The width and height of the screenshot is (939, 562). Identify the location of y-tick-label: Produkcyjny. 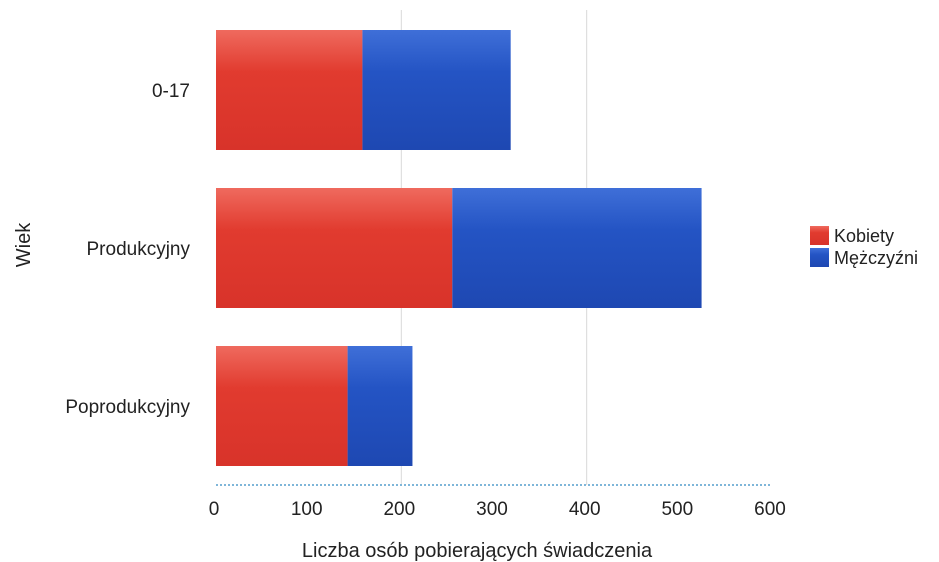
(139, 249).